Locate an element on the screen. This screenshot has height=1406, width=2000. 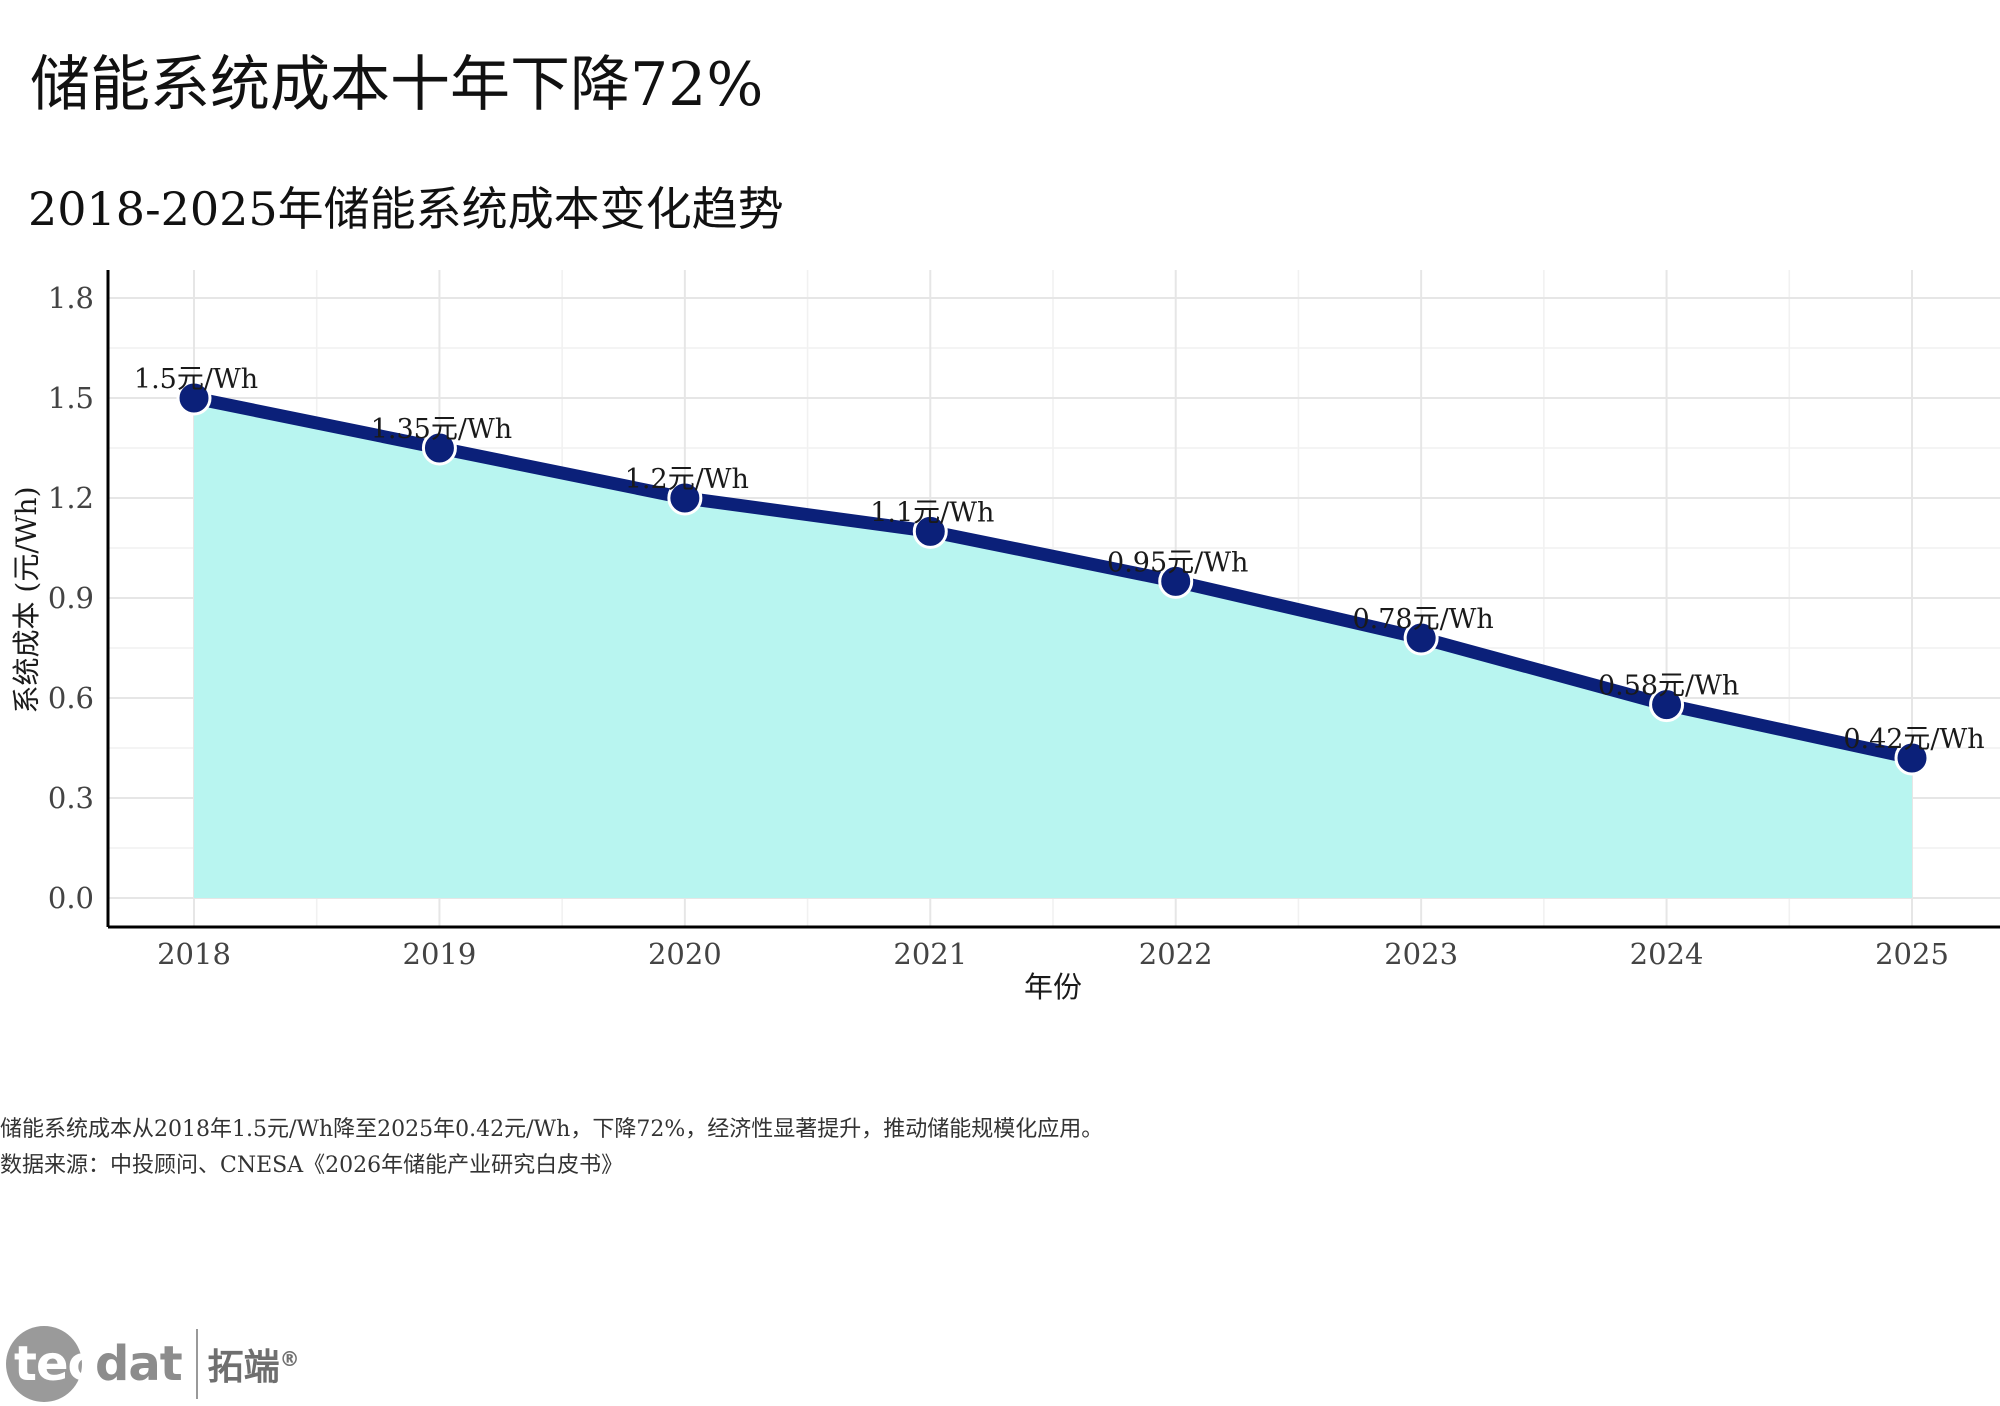
y-tick-label: 1.5 is located at coordinates (71, 398).